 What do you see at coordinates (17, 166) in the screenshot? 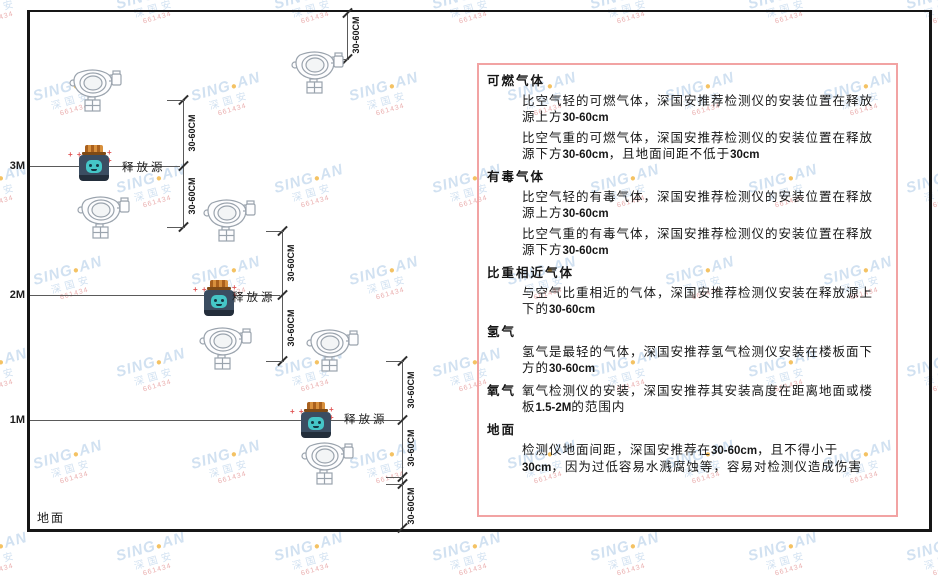
I see `height-label-3m: 3M` at bounding box center [17, 166].